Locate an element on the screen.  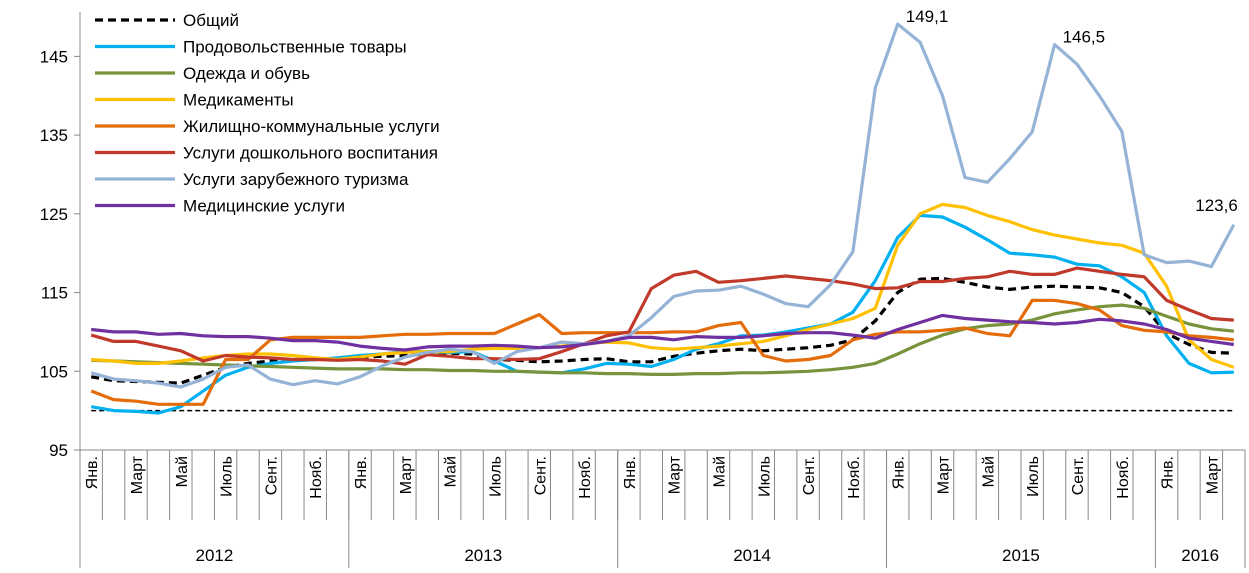
value-label: 146,5 is located at coordinates (1084, 37).